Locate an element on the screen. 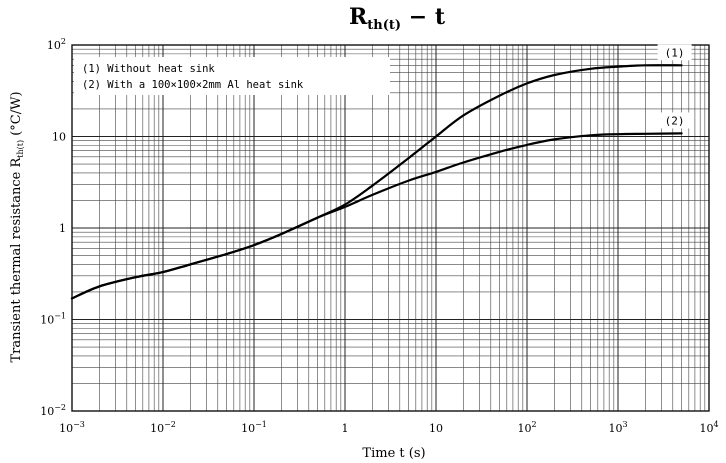 Image resolution: width=726 pixels, height=463 pixels. y-tick-label: 1 is located at coordinates (62, 228).